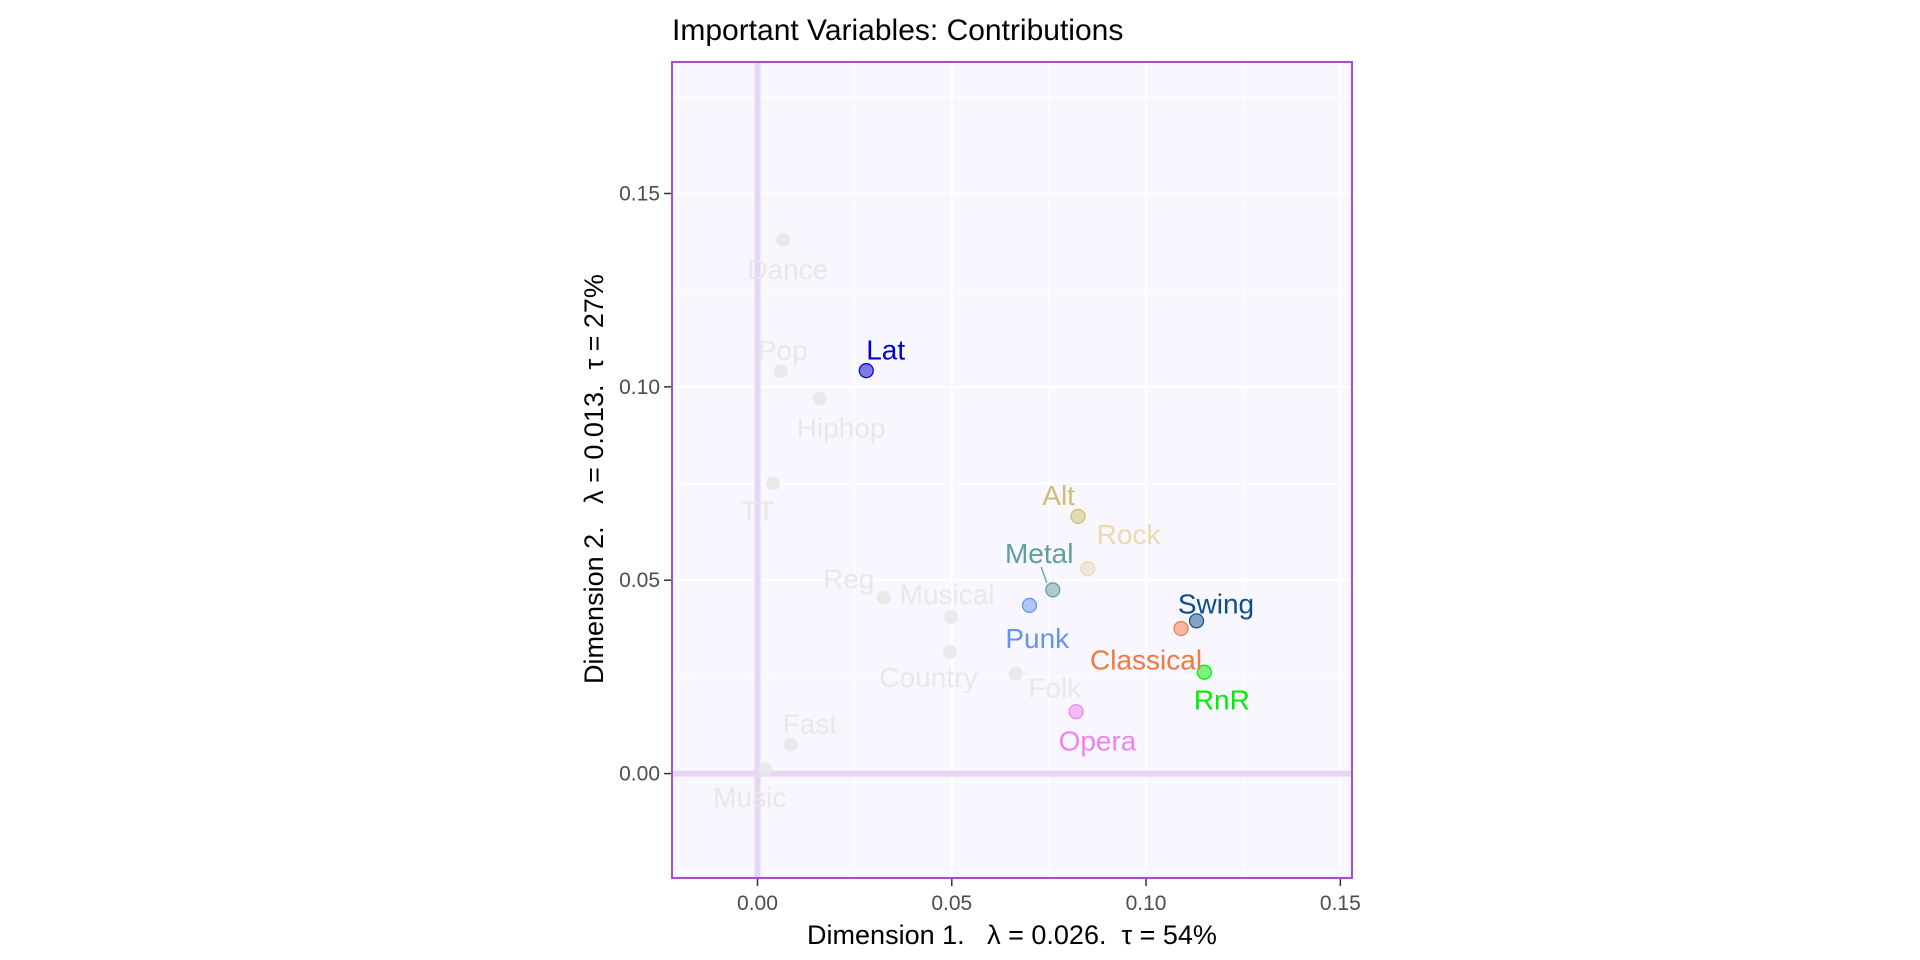 This screenshot has height=960, width=1920. I want to click on point-opera, so click(1076, 712).